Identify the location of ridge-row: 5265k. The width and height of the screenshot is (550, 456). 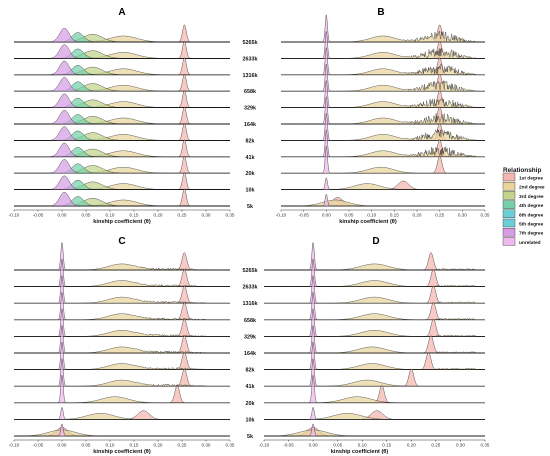
(136, 35).